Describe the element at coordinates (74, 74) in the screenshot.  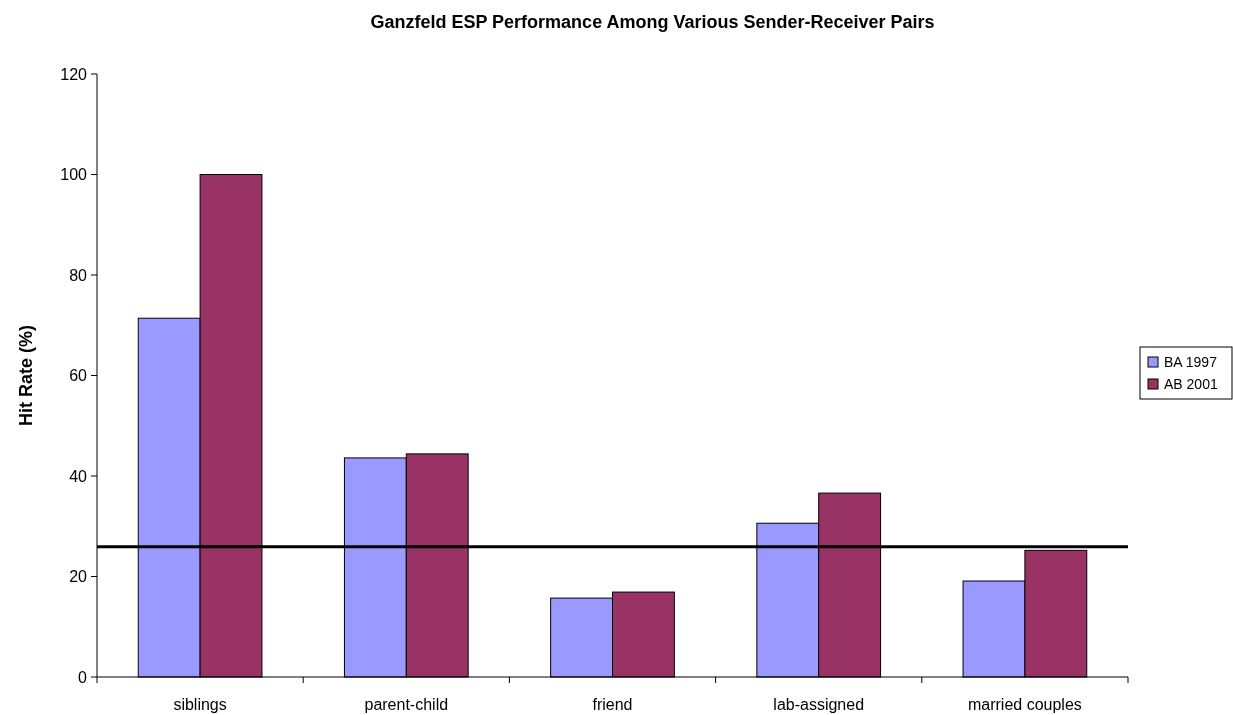
I see `y-tick-label: 120` at that location.